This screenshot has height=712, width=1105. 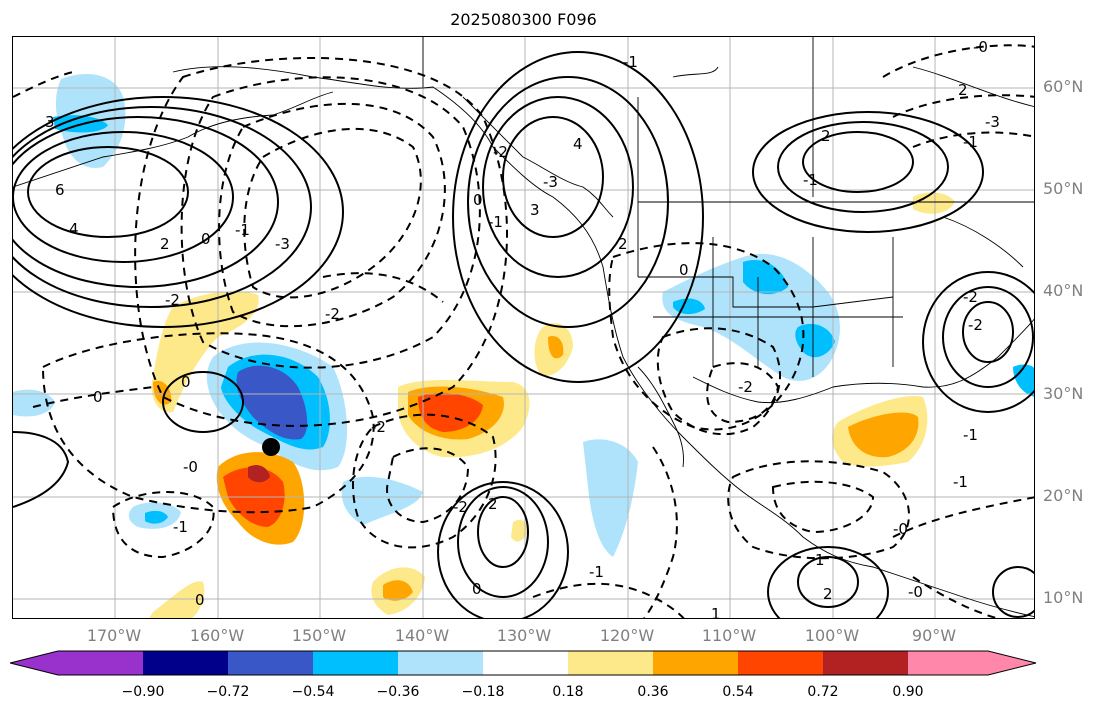 What do you see at coordinates (1063, 495) in the screenshot?
I see `lat-label-20n: 20°N` at bounding box center [1063, 495].